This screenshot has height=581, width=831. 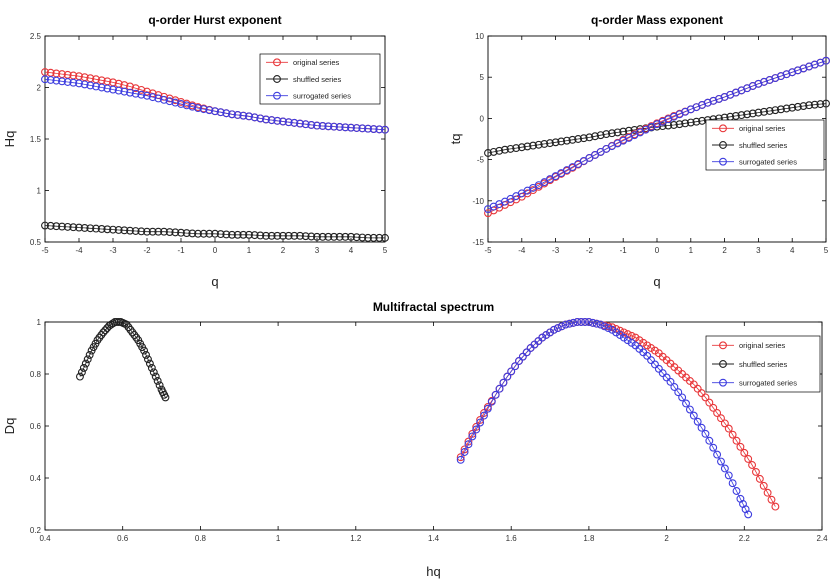 I want to click on x-tick-label: 1.8, so click(x=589, y=538).